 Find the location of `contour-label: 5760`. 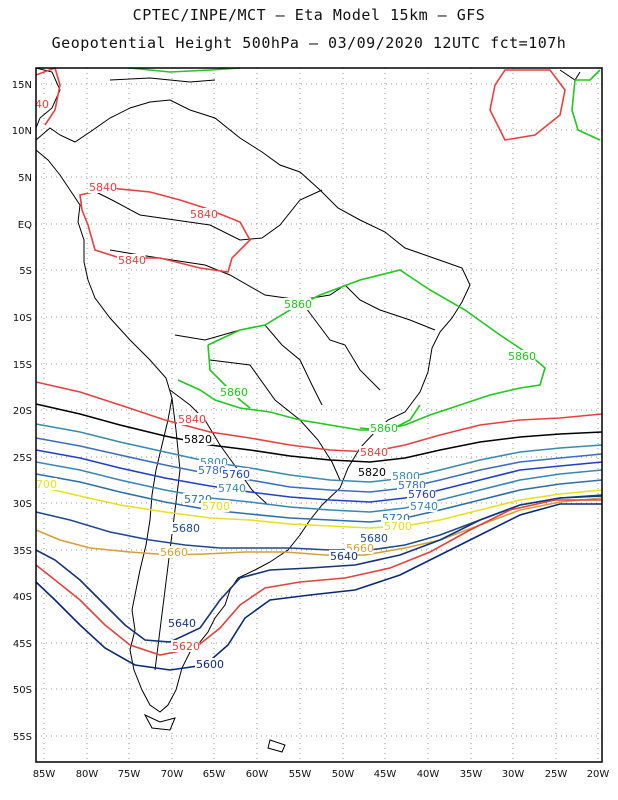

contour-label: 5760 is located at coordinates (422, 494).